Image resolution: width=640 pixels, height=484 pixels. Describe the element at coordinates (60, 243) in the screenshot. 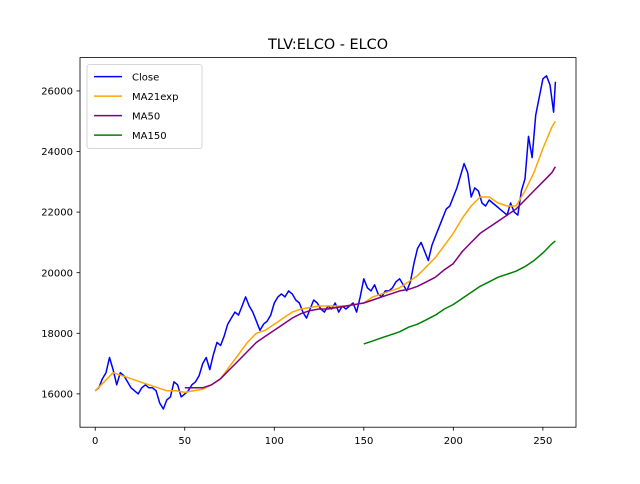

I see `y-axis: 16000 18000 20000 22000 24000 26000` at that location.